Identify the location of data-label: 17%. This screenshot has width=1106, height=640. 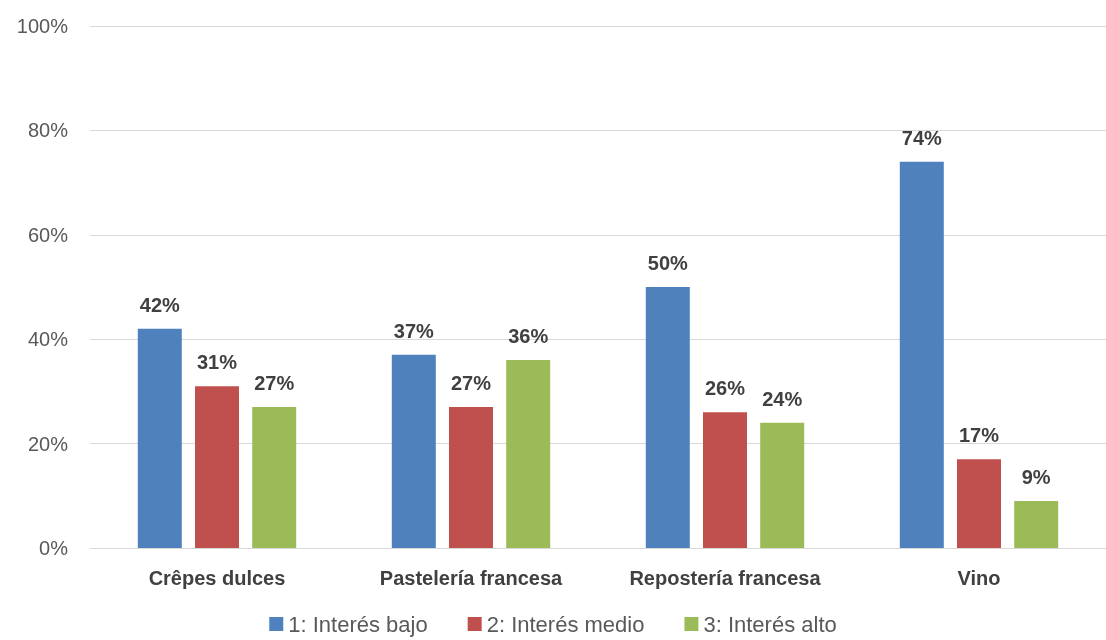
(979, 435).